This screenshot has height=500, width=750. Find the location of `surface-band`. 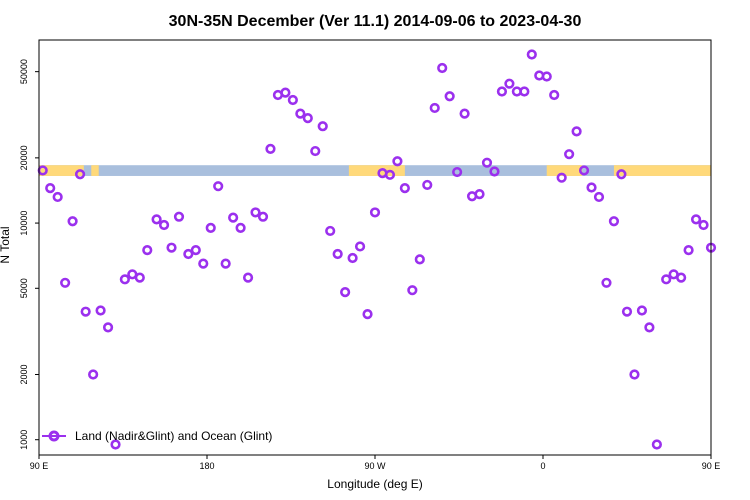

surface-band is located at coordinates (375, 170).